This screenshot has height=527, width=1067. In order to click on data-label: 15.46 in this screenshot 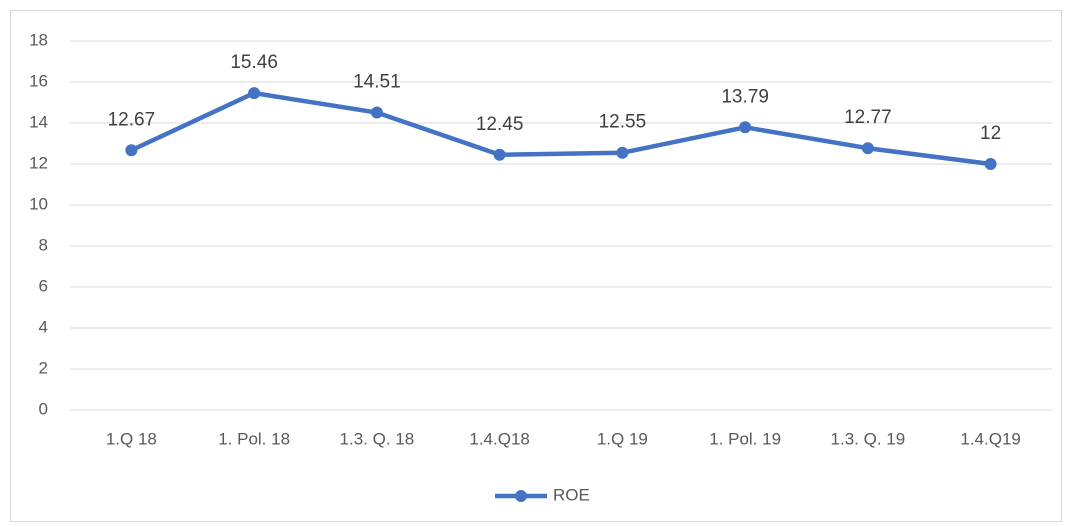, I will do `click(254, 62)`.